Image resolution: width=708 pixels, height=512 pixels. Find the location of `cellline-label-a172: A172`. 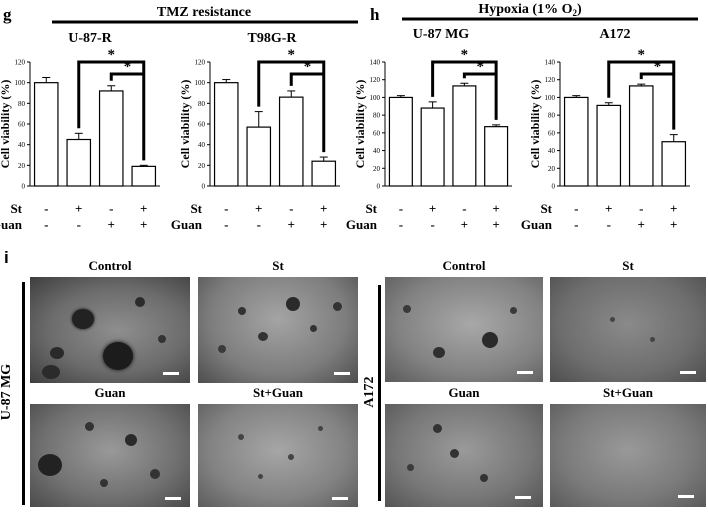

cellline-label-a172: A172 is located at coordinates (369, 392).